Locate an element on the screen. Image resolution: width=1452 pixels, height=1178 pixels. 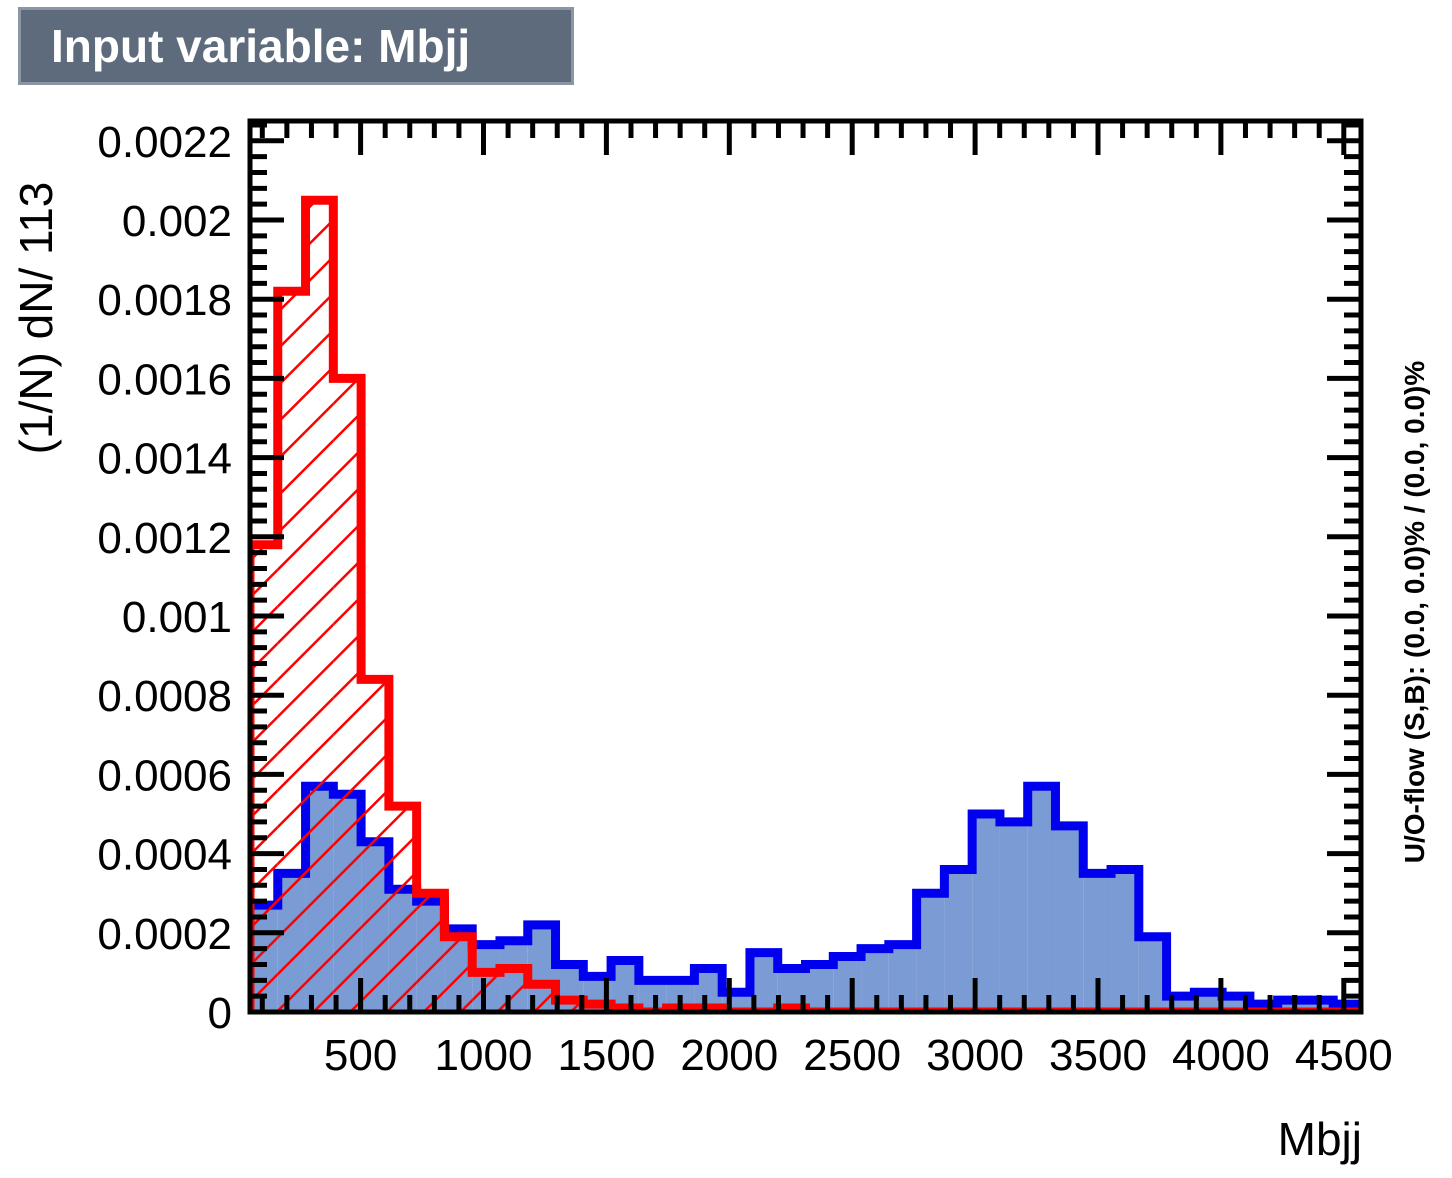
y-tick-label: 0.0004 is located at coordinates (164, 855).